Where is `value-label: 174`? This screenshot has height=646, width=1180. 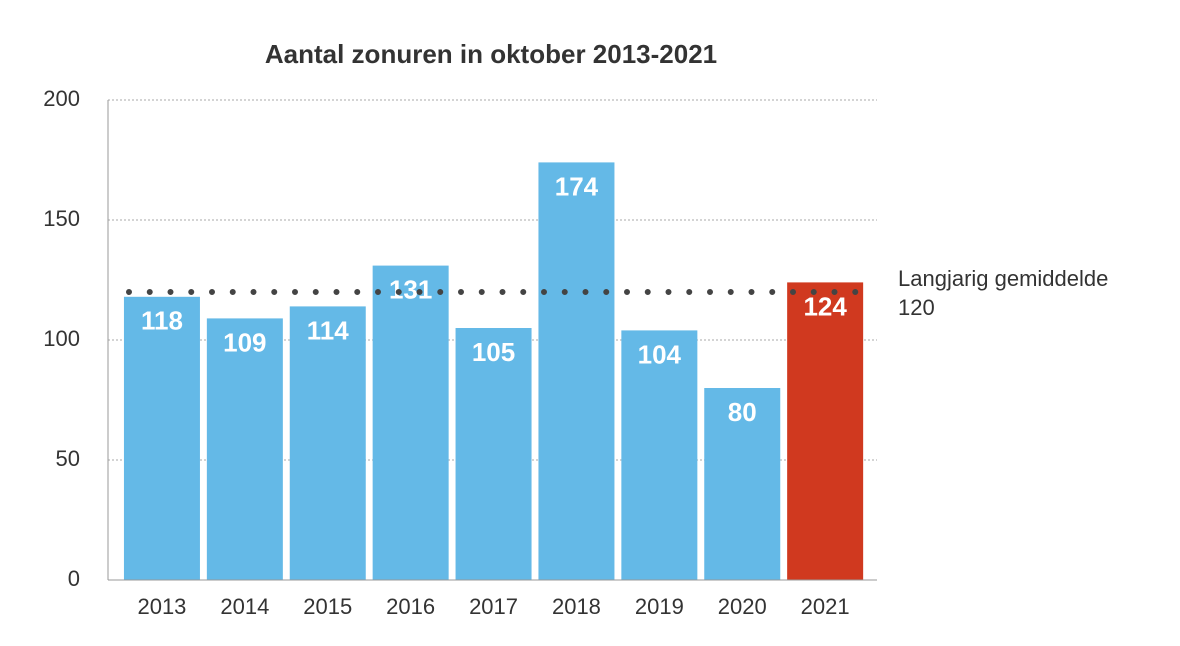 value-label: 174 is located at coordinates (577, 186).